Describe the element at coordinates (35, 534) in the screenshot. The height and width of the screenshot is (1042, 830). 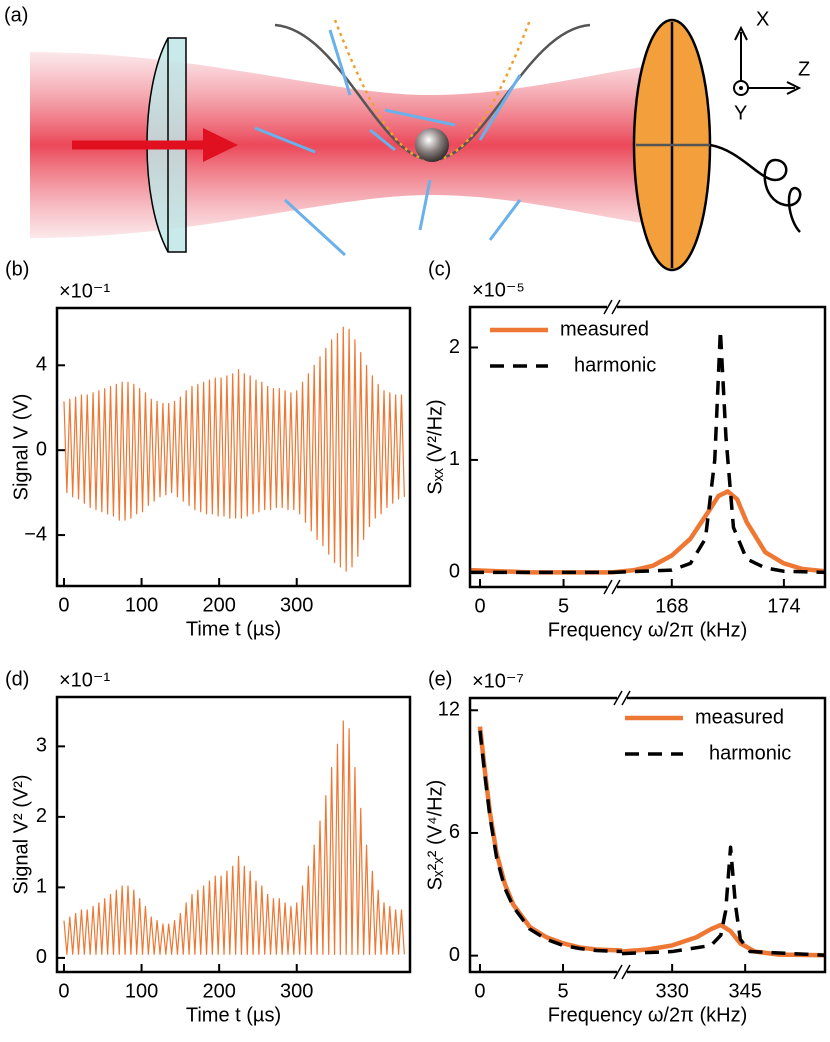
I see `y-tick-label: −4` at that location.